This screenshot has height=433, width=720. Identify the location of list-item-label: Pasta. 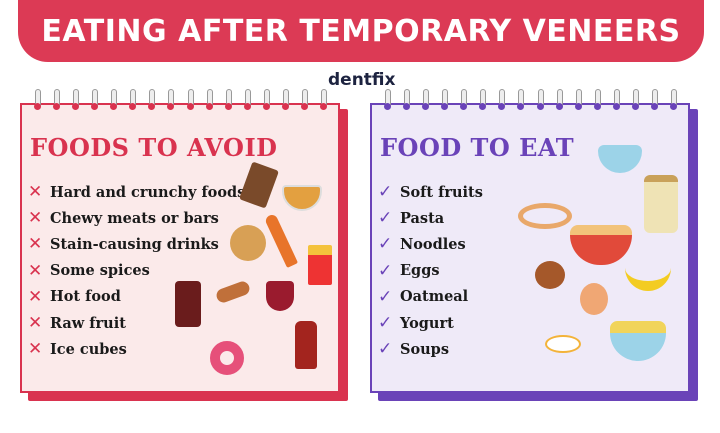
(422, 218).